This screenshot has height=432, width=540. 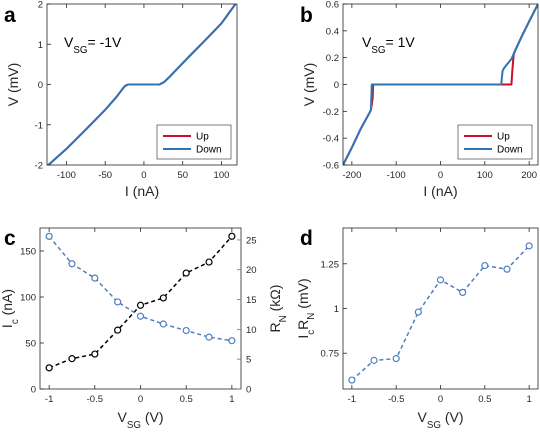 I want to click on panel-b-ytick-label: 0, so click(x=336, y=85).